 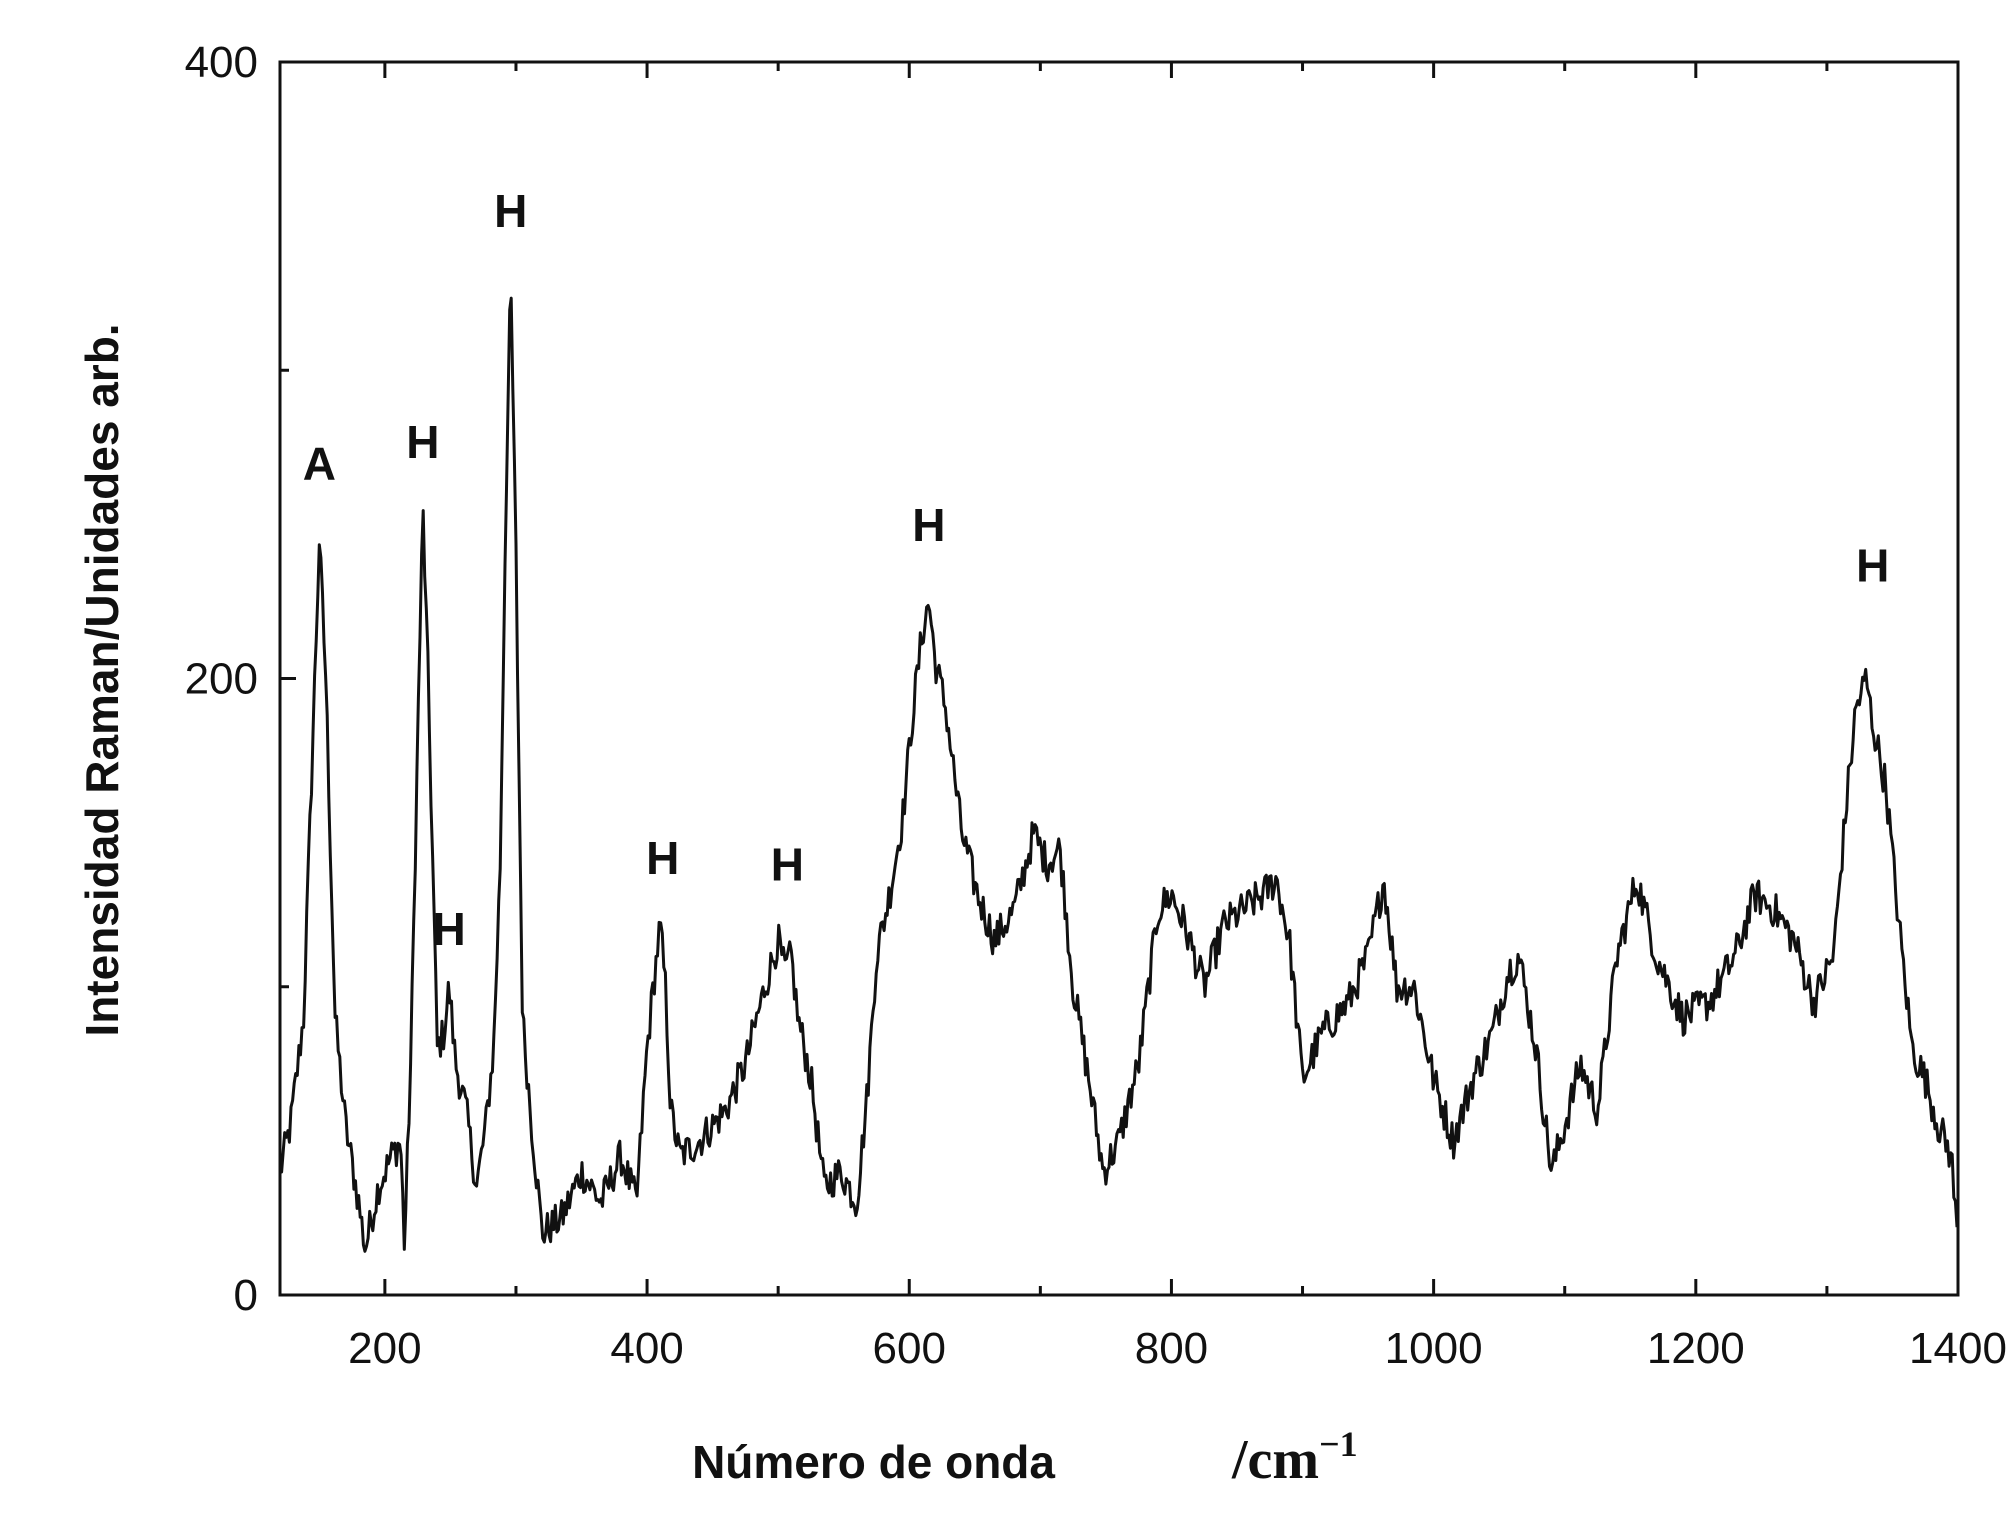 What do you see at coordinates (221, 679) in the screenshot?
I see `y-tick-label: 200` at bounding box center [221, 679].